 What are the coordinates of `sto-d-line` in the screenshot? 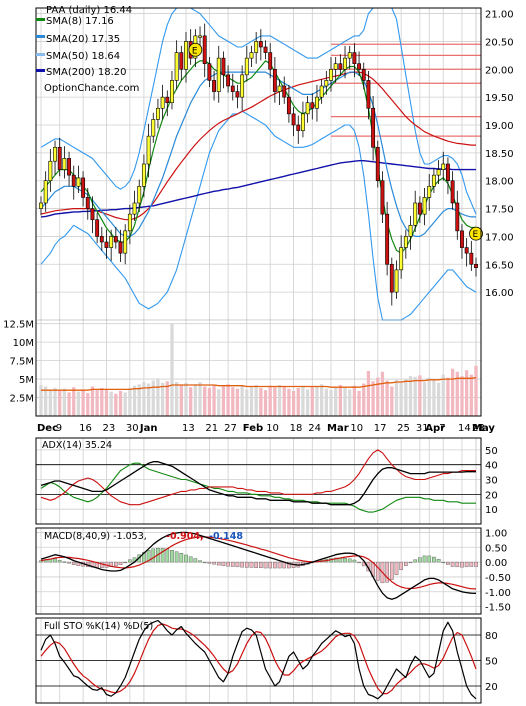 It's located at (258, 659).